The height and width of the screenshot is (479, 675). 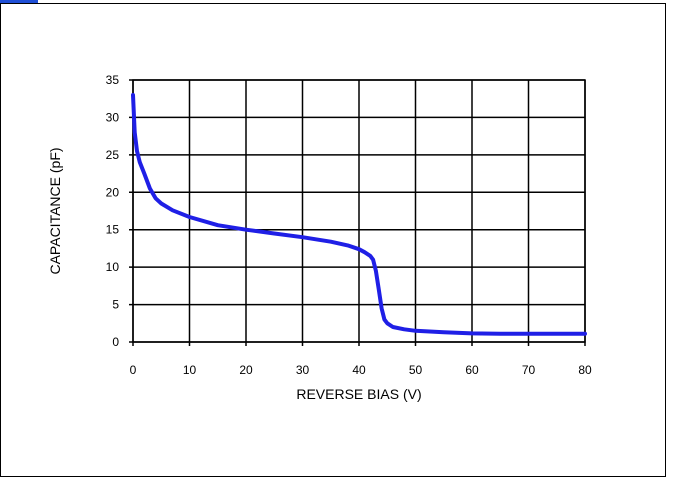 I want to click on y-tick-label-5: 25, so click(x=113, y=155).